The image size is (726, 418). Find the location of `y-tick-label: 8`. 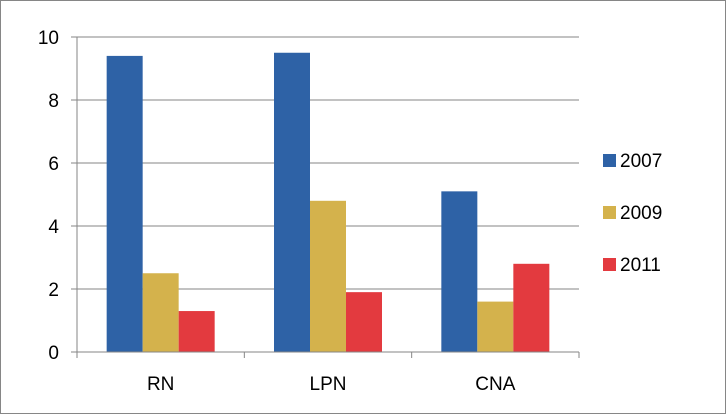

y-tick-label: 8 is located at coordinates (53, 101).